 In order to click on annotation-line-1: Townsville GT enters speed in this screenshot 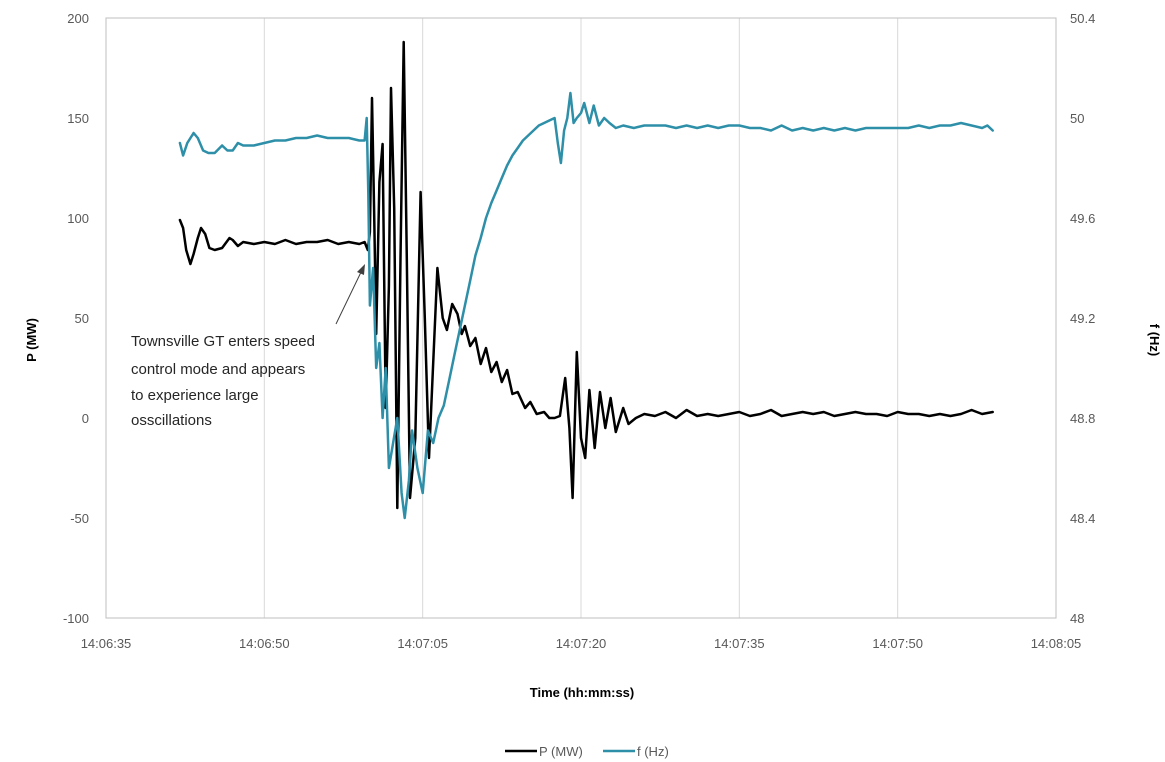, I will do `click(223, 341)`.